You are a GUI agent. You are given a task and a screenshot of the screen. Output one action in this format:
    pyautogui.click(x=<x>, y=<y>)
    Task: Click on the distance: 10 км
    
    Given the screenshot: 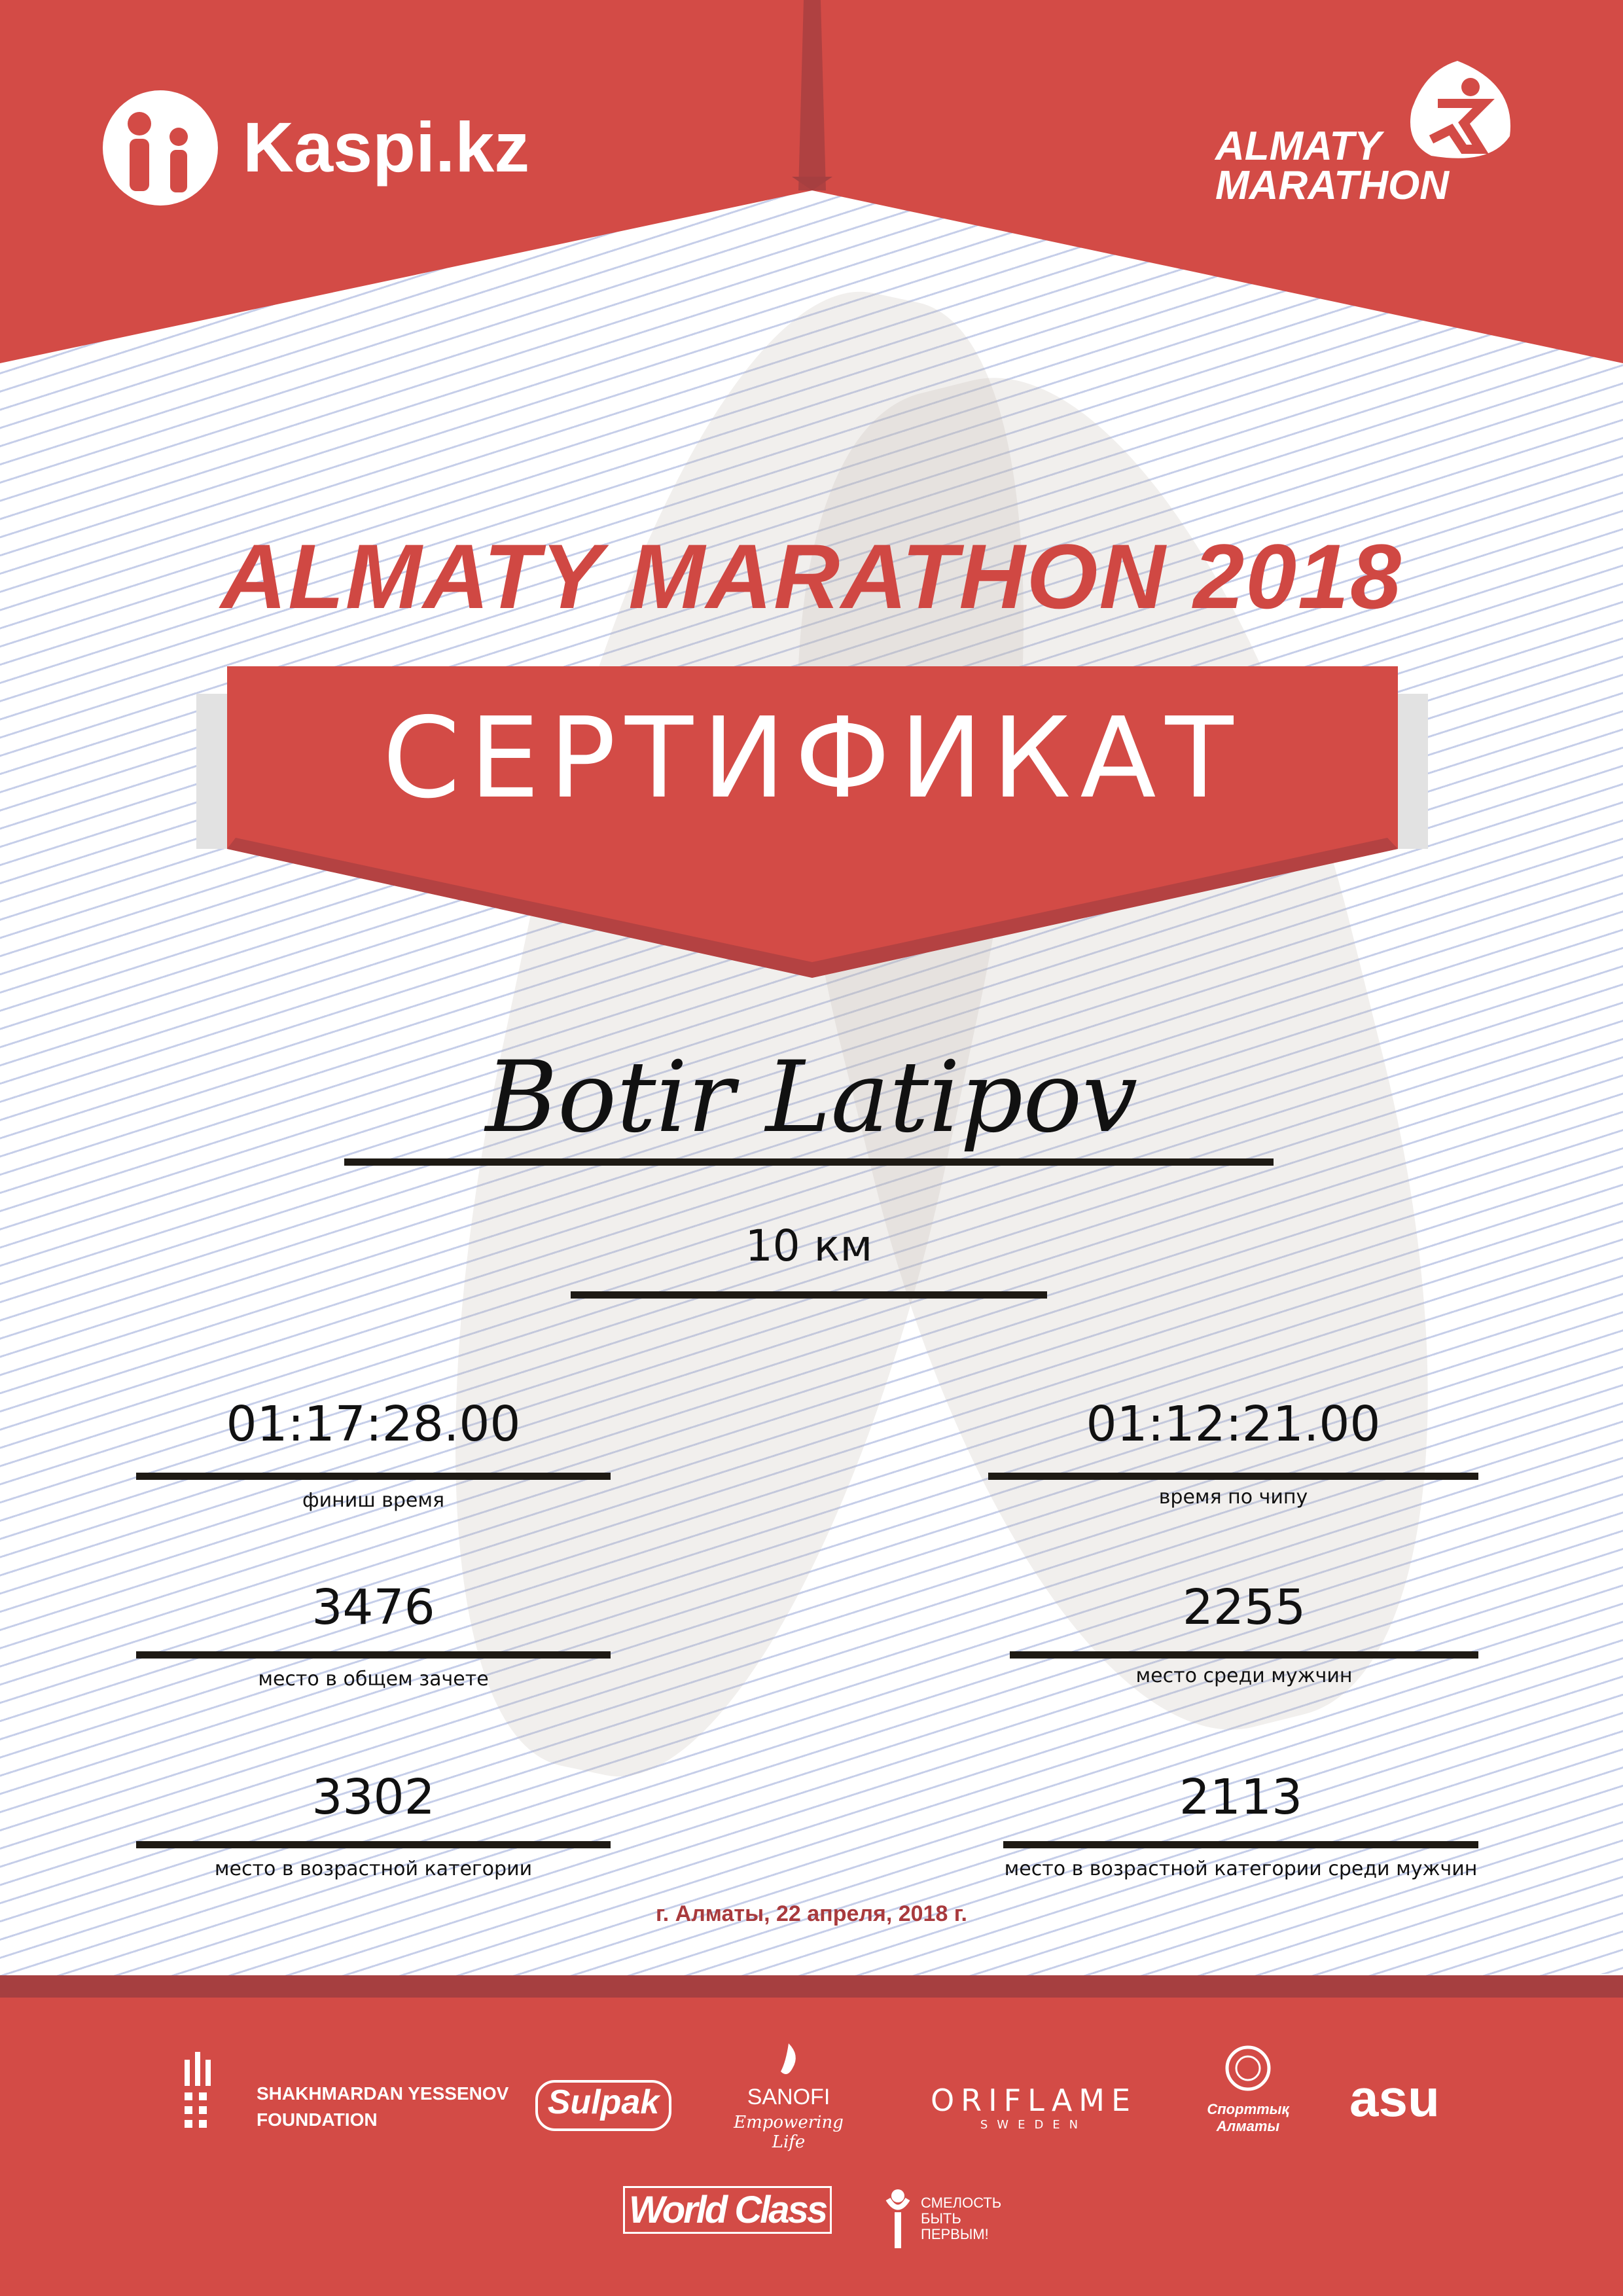 What is the action you would take?
    pyautogui.click(x=809, y=1246)
    